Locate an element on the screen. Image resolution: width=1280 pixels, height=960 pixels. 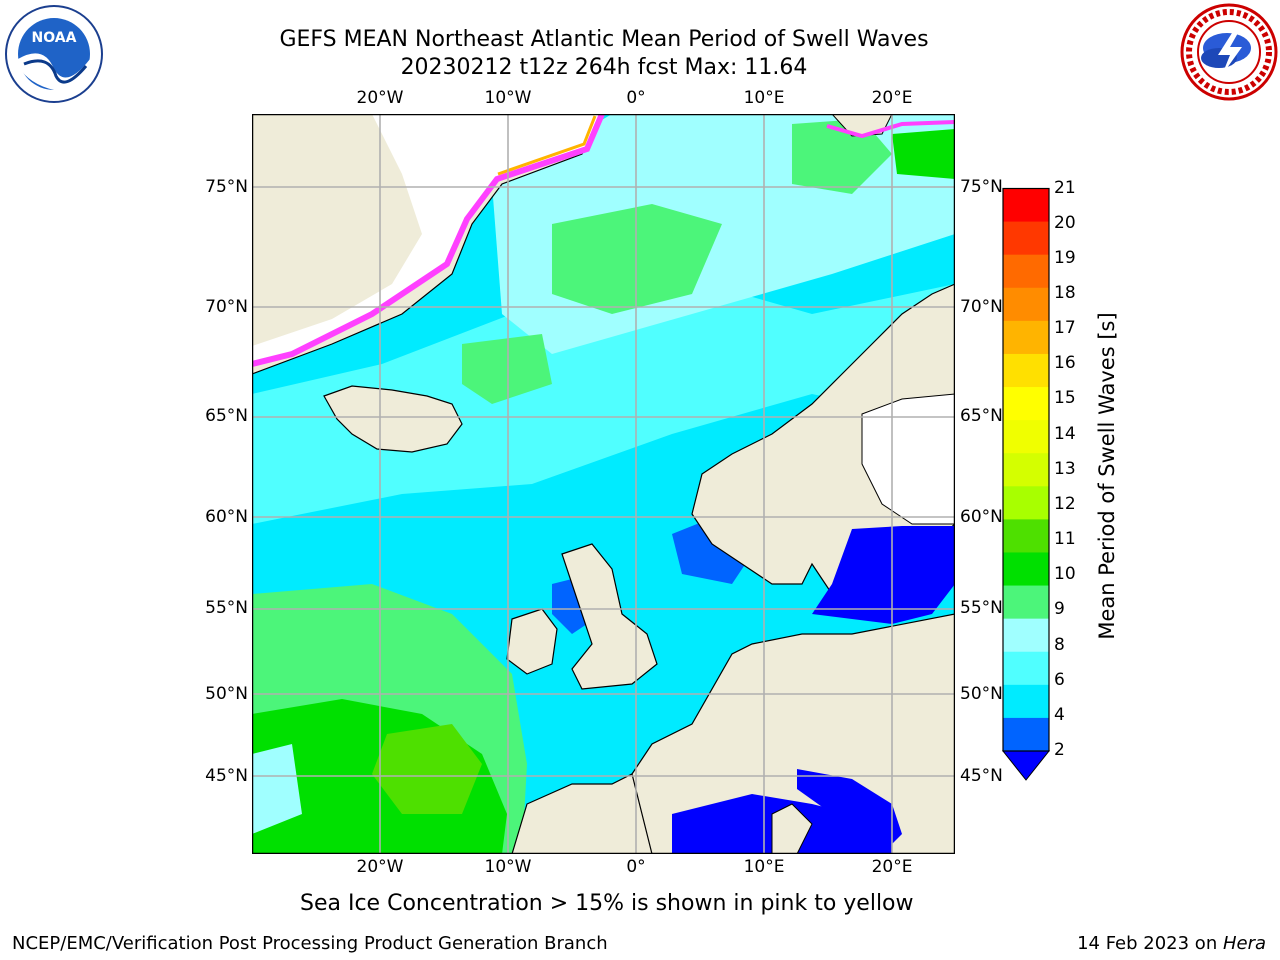
footer-right-date: 14 Feb 2023 on Hera is located at coordinates (1171, 943).